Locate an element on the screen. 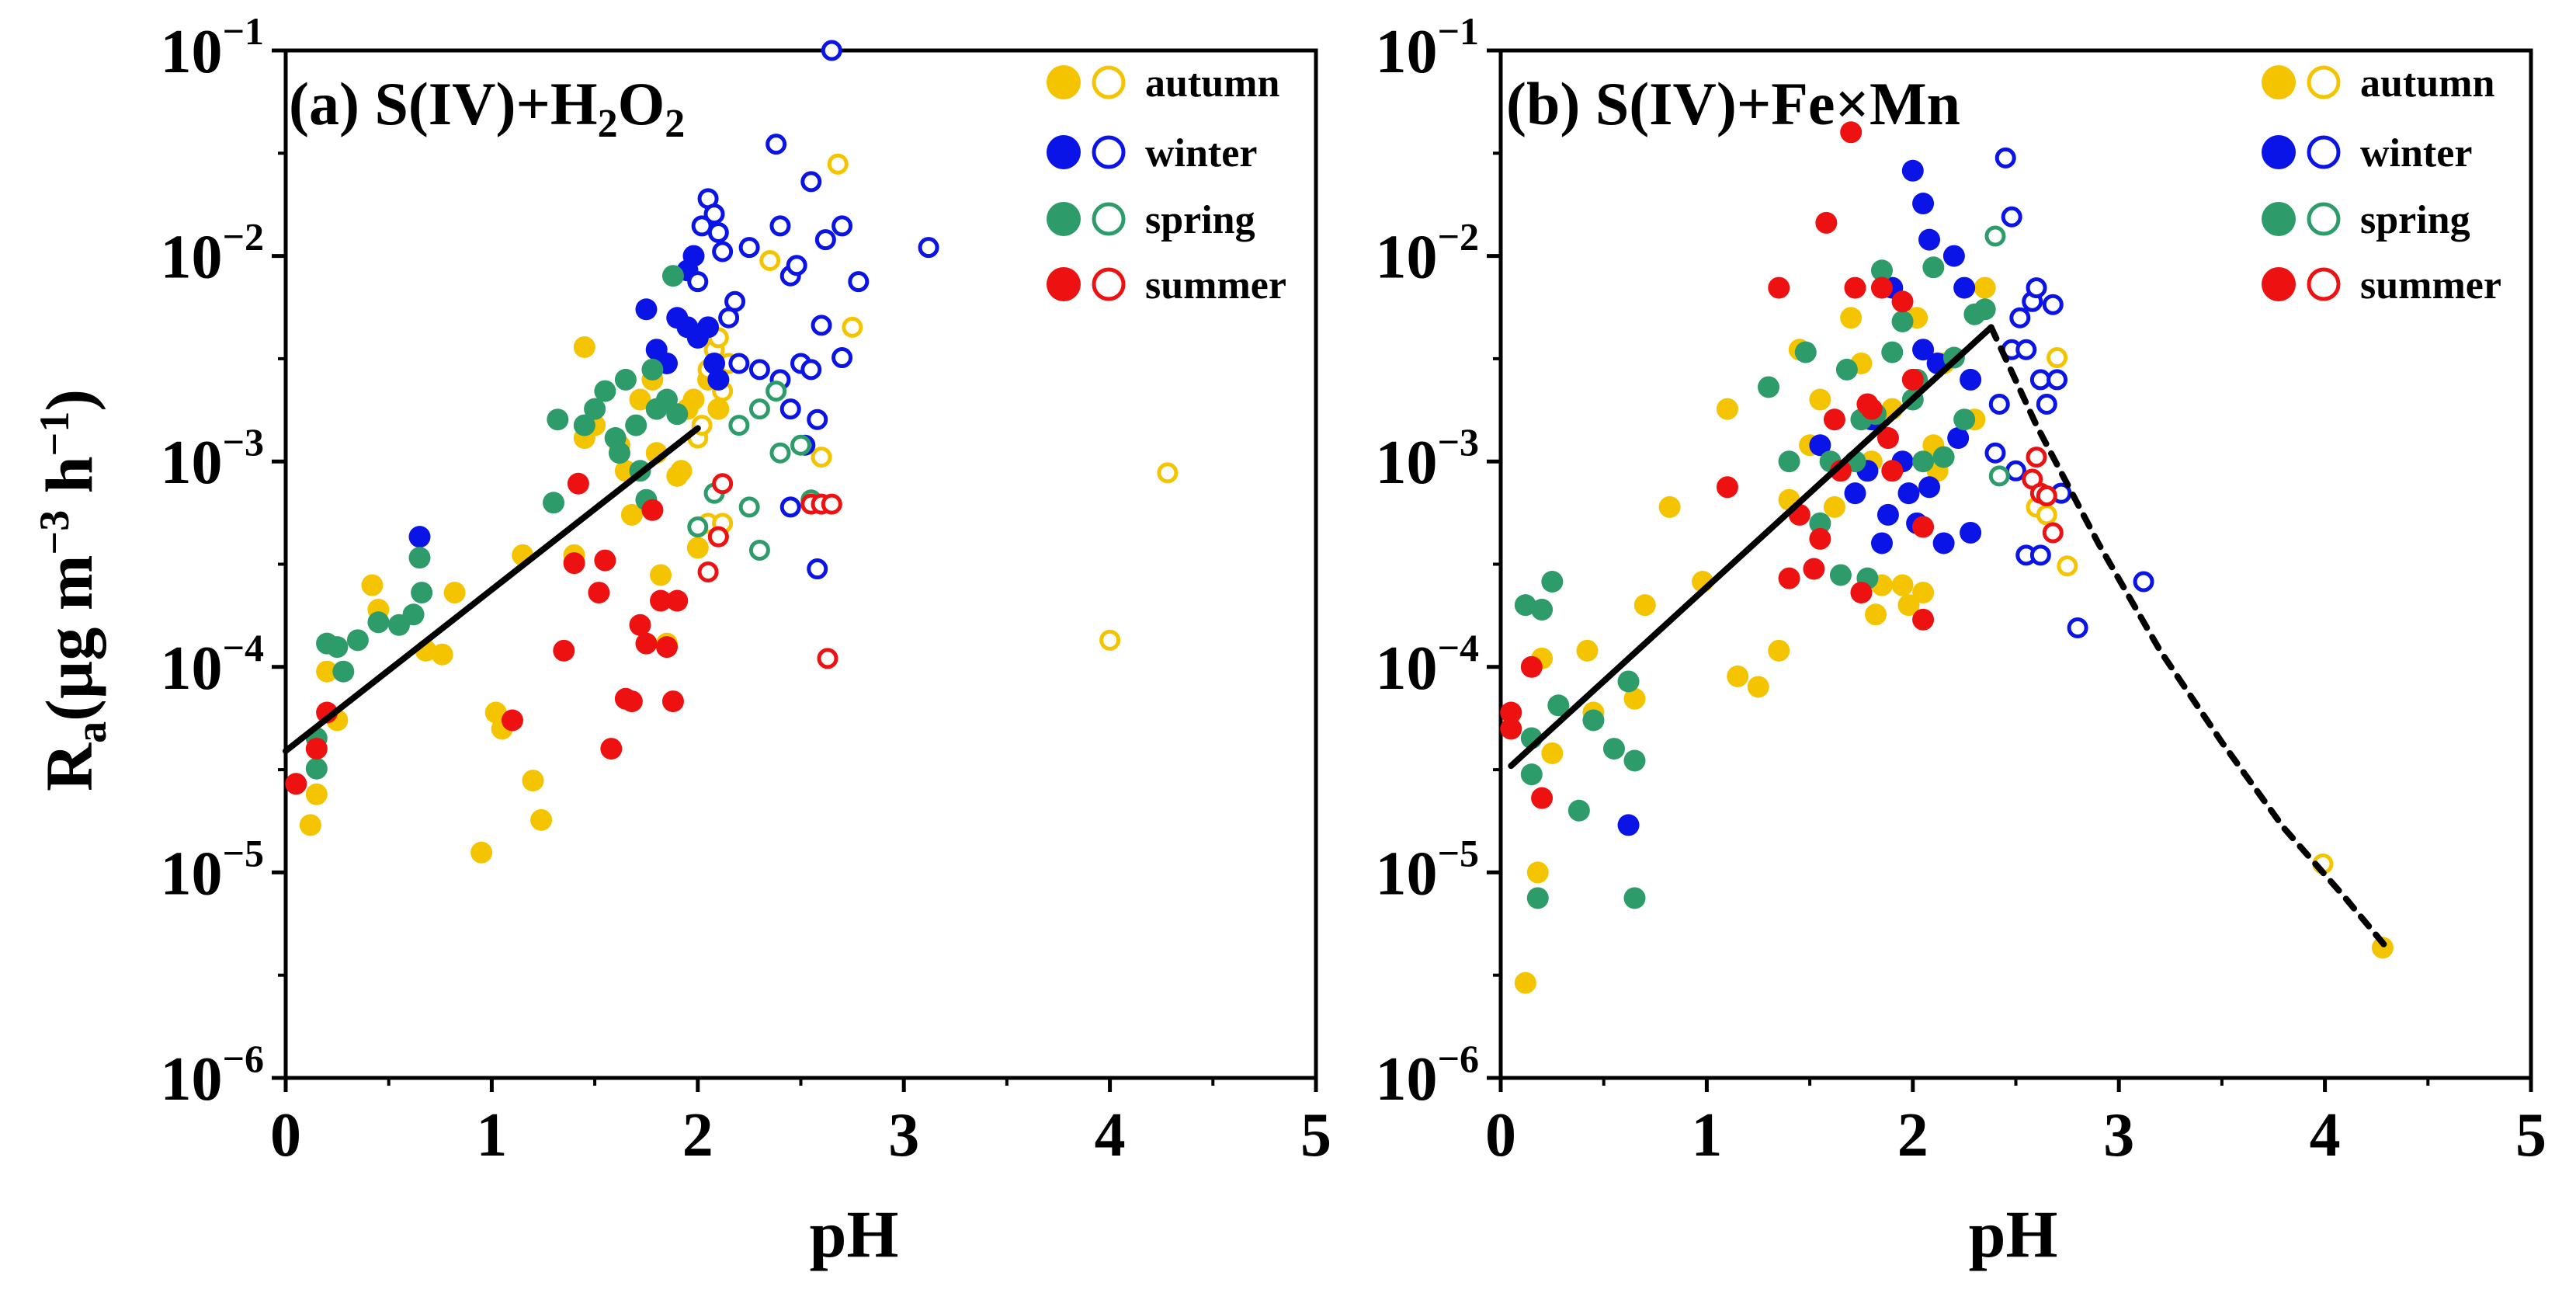 This screenshot has width=2576, height=1314. panel-a-legend-winter-filled-marker is located at coordinates (1064, 152).